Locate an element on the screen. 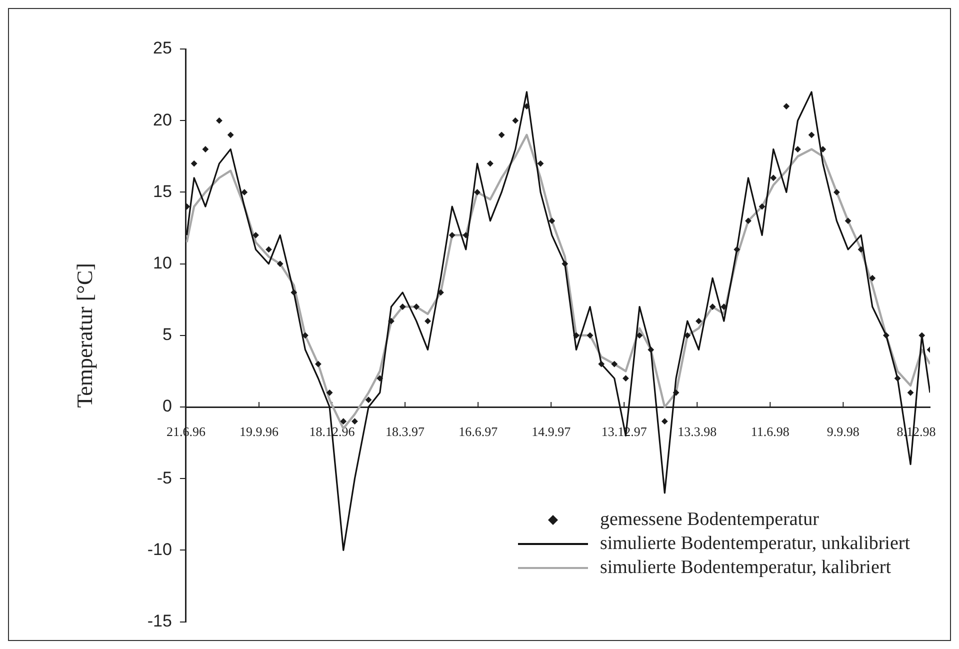  x-tick-label: 13.3.98 is located at coordinates (697, 431).